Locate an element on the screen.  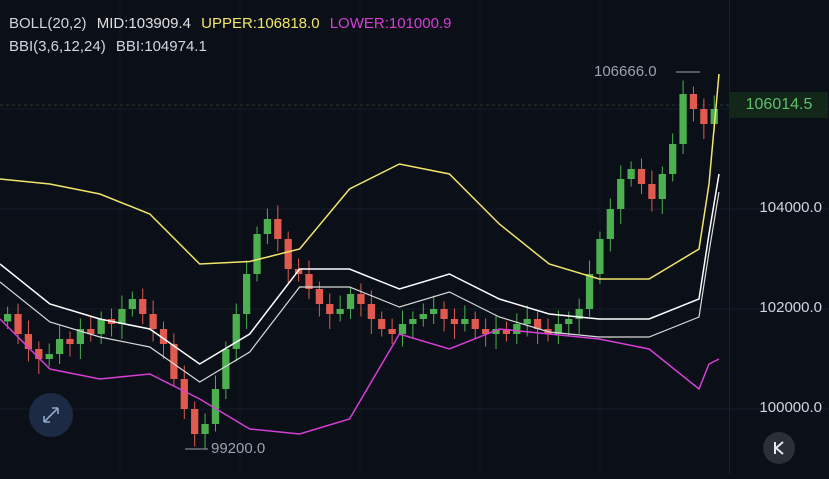
collapse-button is located at coordinates (779, 448).